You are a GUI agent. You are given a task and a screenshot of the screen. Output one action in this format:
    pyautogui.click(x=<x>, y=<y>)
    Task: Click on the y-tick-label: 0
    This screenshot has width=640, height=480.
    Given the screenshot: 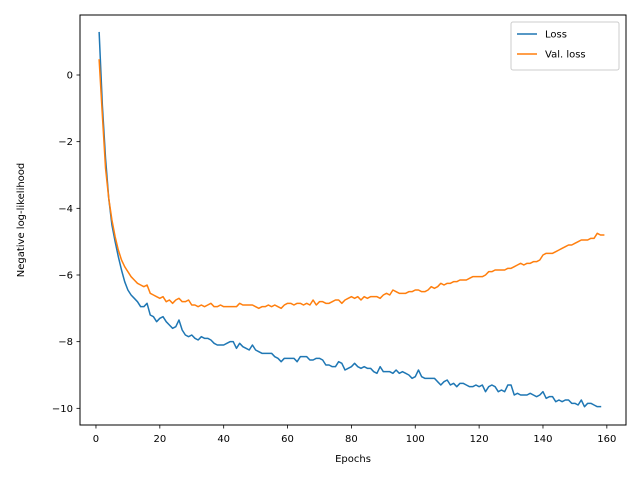 What is the action you would take?
    pyautogui.click(x=70, y=76)
    